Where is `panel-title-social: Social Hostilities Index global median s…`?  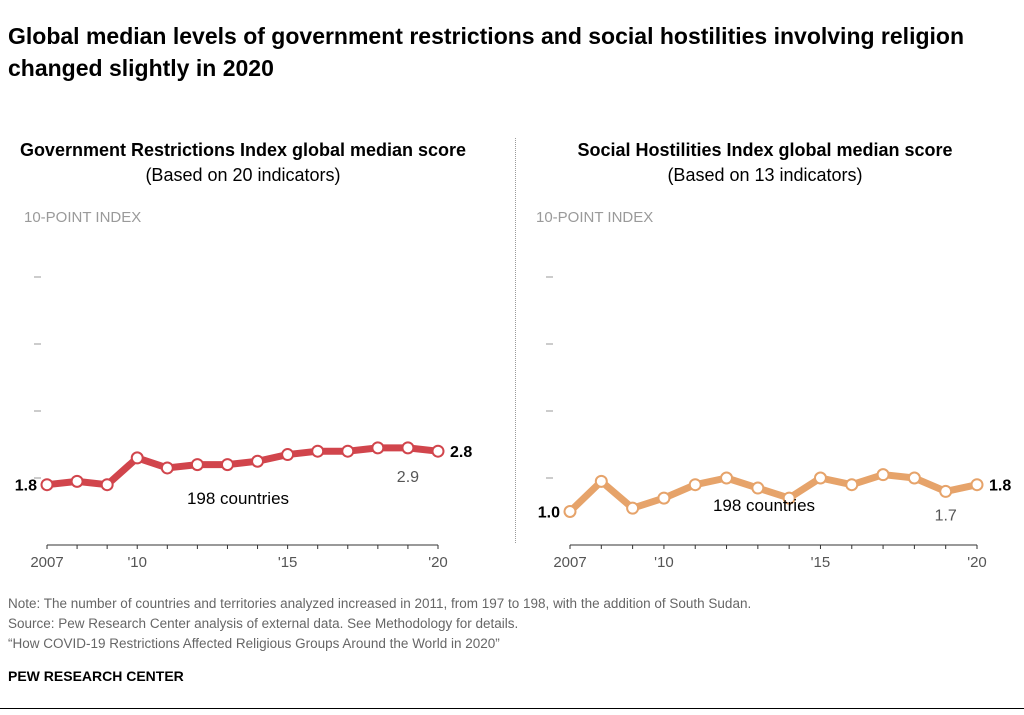
panel-title-social: Social Hostilities Index global median s… is located at coordinates (765, 163).